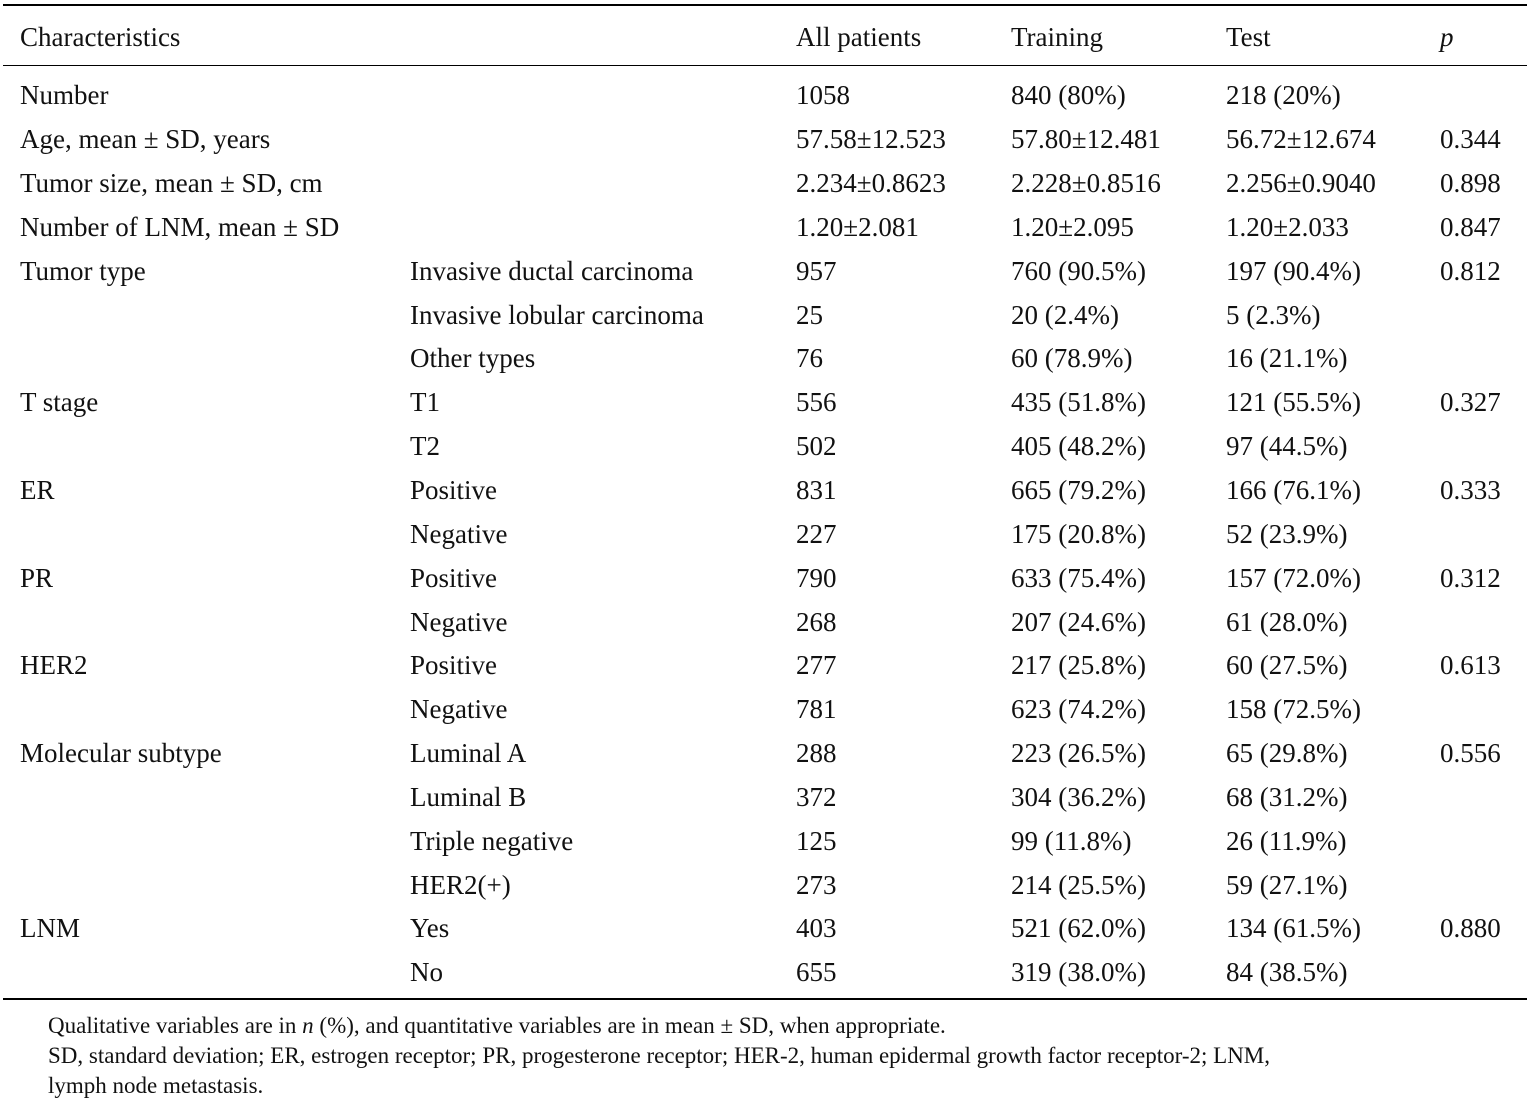 Image resolution: width=1535 pixels, height=1104 pixels. Describe the element at coordinates (50, 928) in the screenshot. I see `cell-characteristic: LNM` at that location.